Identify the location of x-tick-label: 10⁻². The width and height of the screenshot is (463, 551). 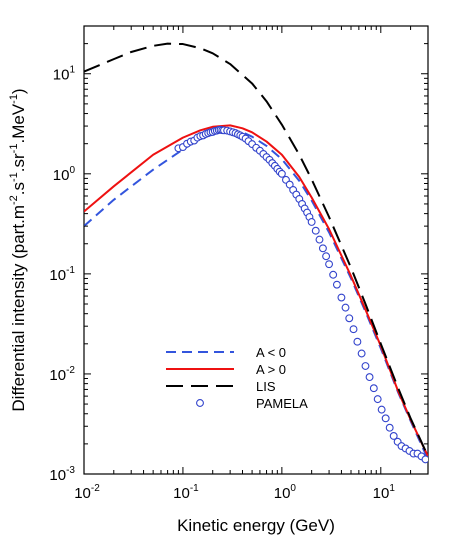
(87, 492).